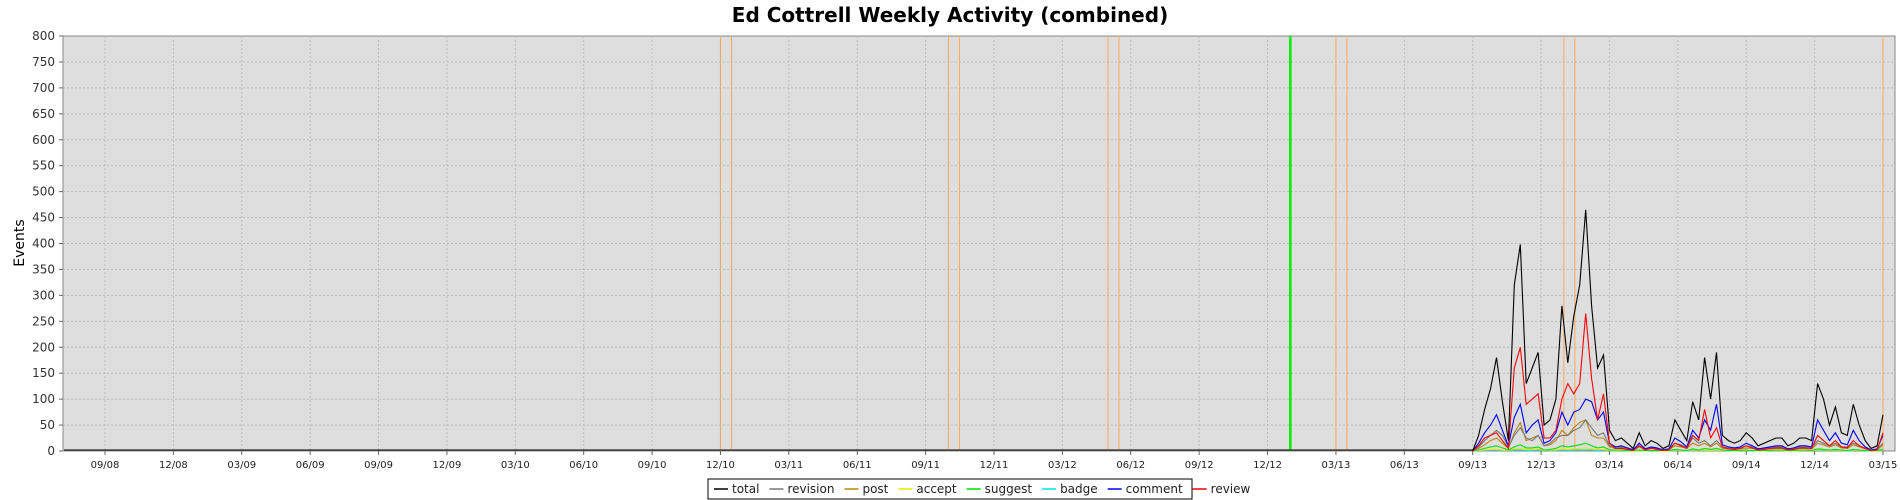  I want to click on x-tick-label: 12/13, so click(1541, 465).